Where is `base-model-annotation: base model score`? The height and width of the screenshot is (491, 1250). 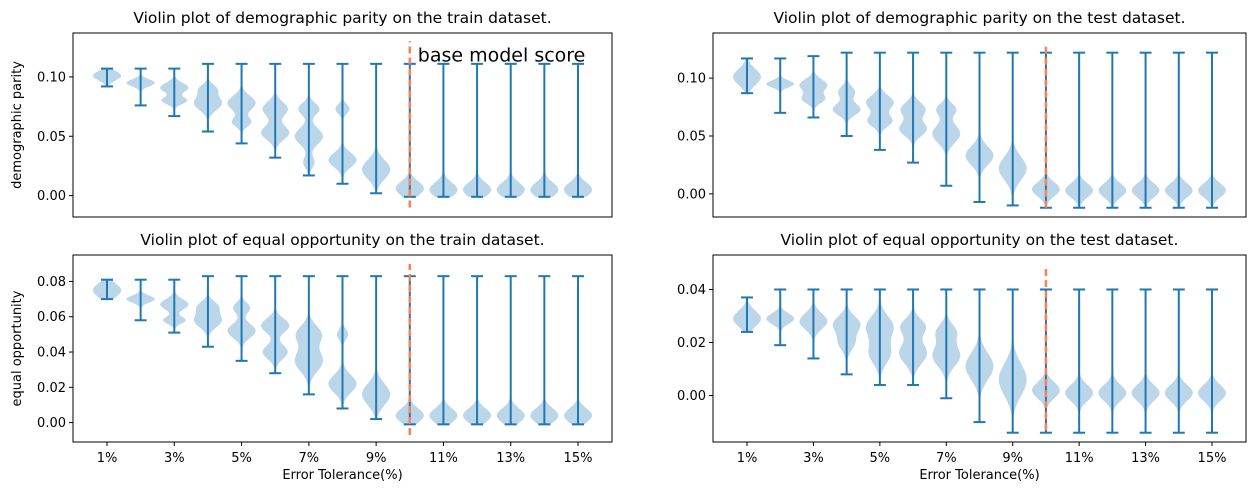 base-model-annotation: base model score is located at coordinates (502, 55).